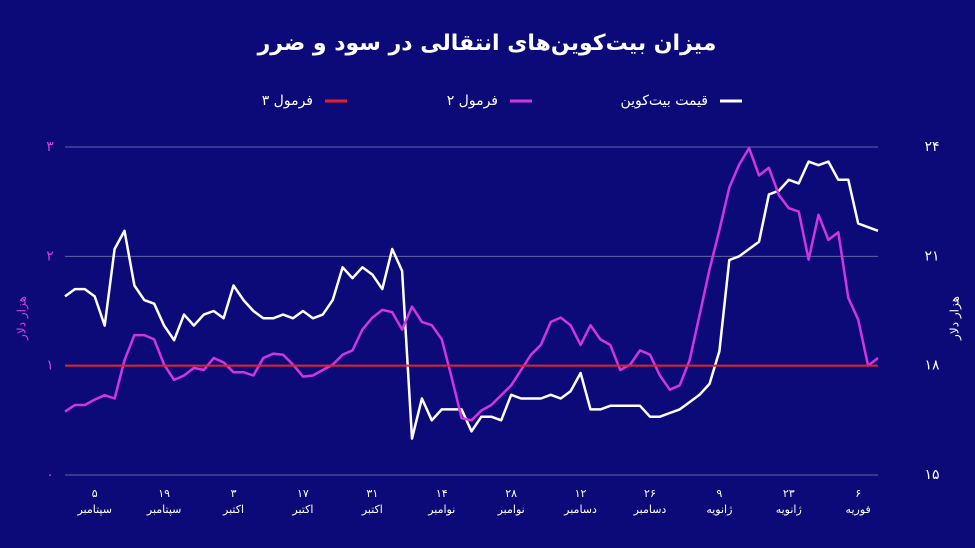 The height and width of the screenshot is (548, 975). Describe the element at coordinates (94, 501) in the screenshot. I see `x-tick-label: ۵ سپتامبر` at that location.